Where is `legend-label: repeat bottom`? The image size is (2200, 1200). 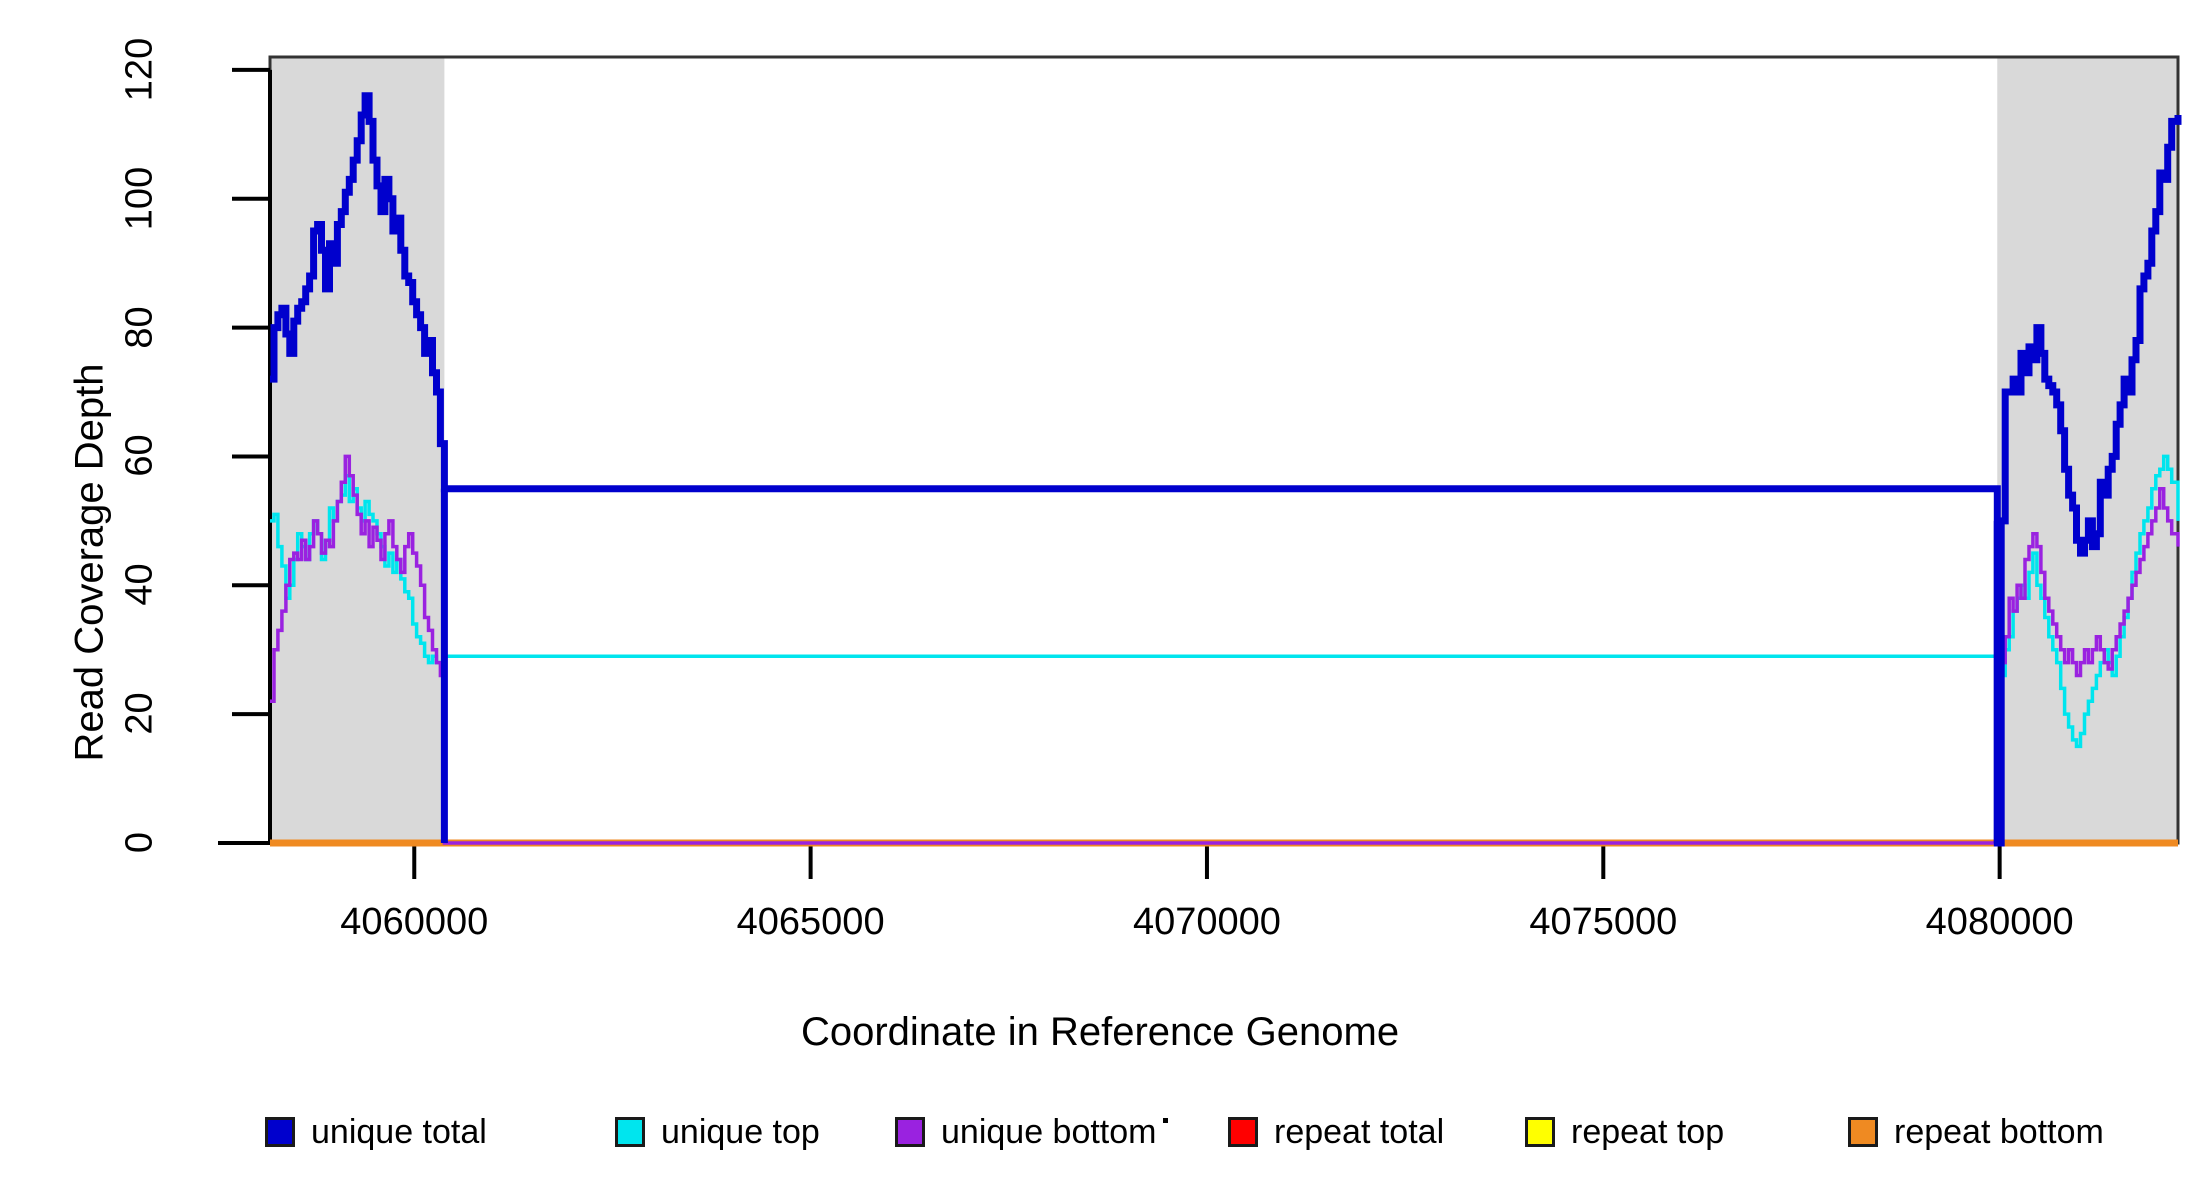
legend-label: repeat bottom is located at coordinates (1999, 1132).